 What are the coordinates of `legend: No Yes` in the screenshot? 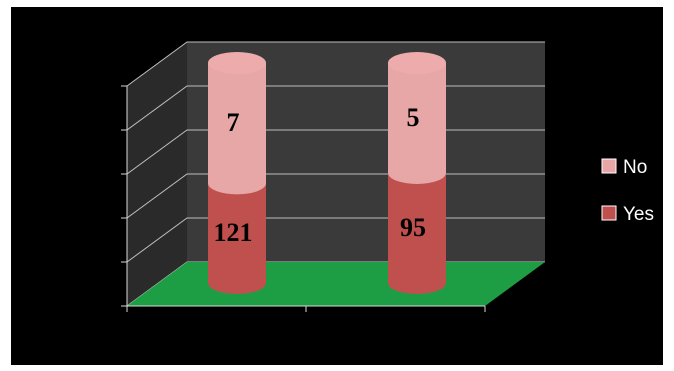 It's located at (627, 191).